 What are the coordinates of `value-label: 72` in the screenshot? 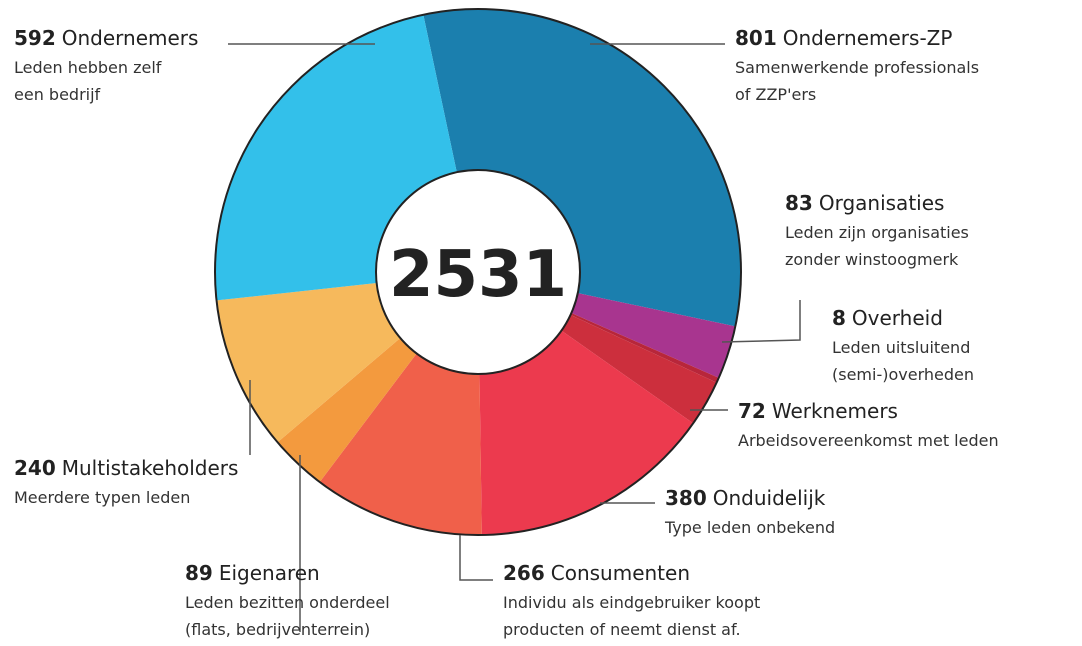 It's located at (752, 411).